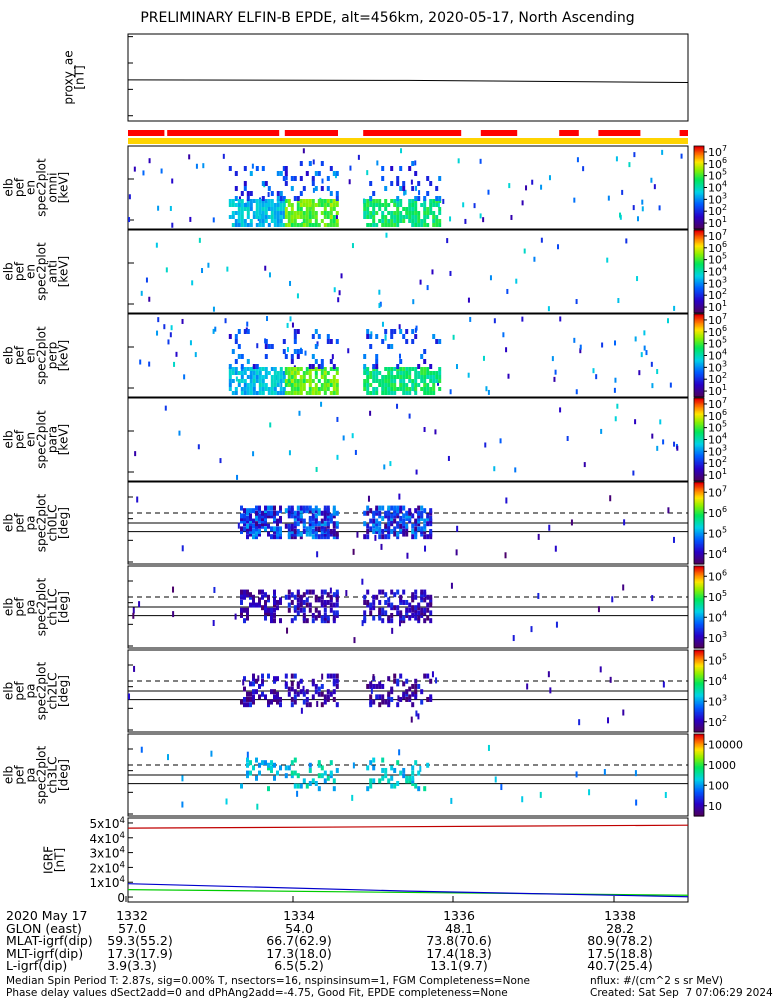 This screenshot has width=775, height=1000. I want to click on colorbar-tick-label: 10⁶, so click(717, 247).